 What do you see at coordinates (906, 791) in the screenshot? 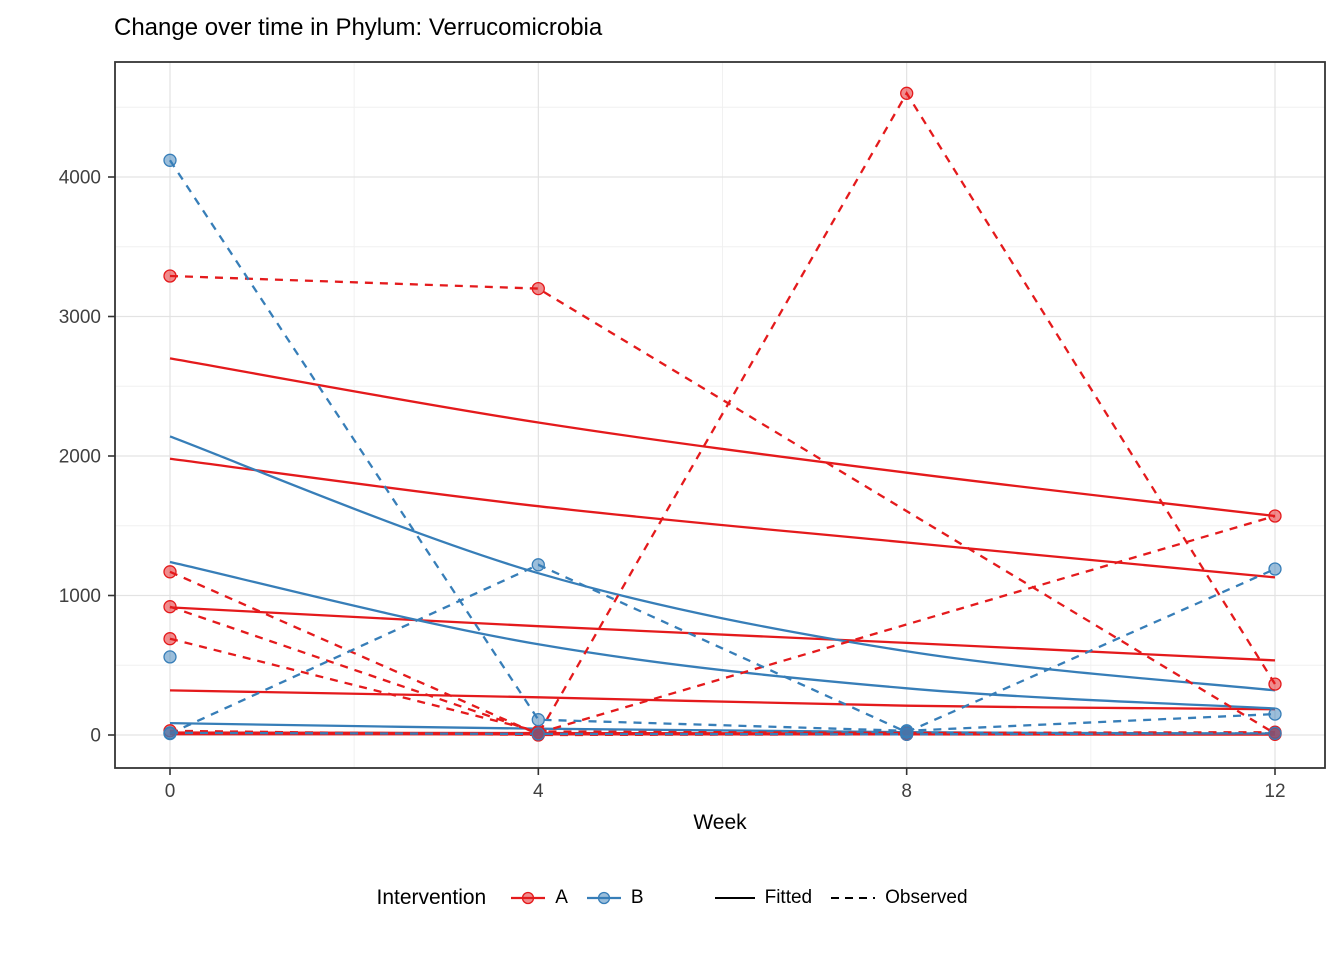
I see `x-tick-label: 8` at bounding box center [906, 791].